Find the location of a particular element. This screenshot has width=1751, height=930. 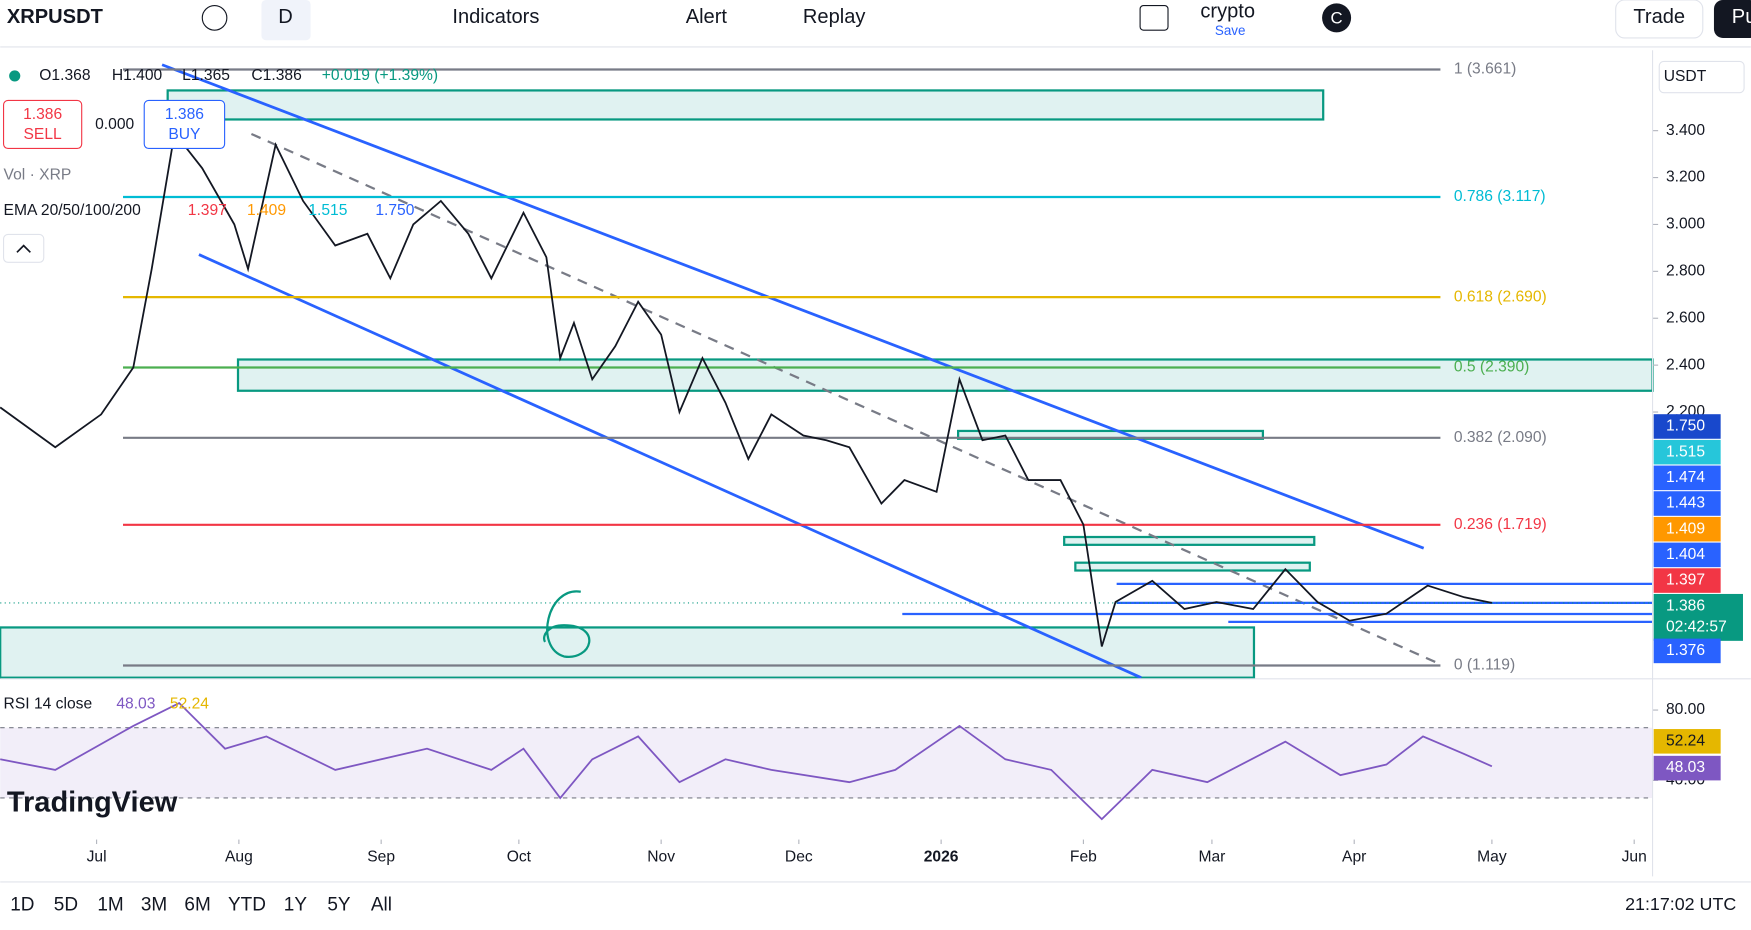

x-tick-label: Aug is located at coordinates (239, 857).